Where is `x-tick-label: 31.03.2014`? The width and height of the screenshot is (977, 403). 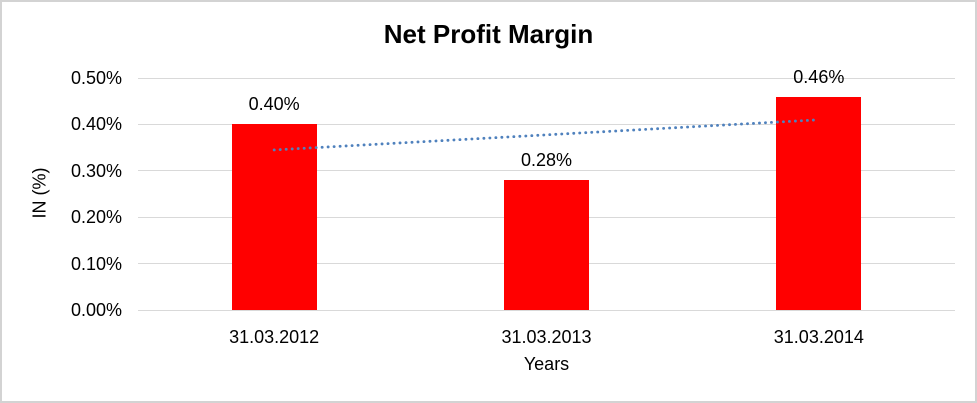
x-tick-label: 31.03.2014 is located at coordinates (818, 337).